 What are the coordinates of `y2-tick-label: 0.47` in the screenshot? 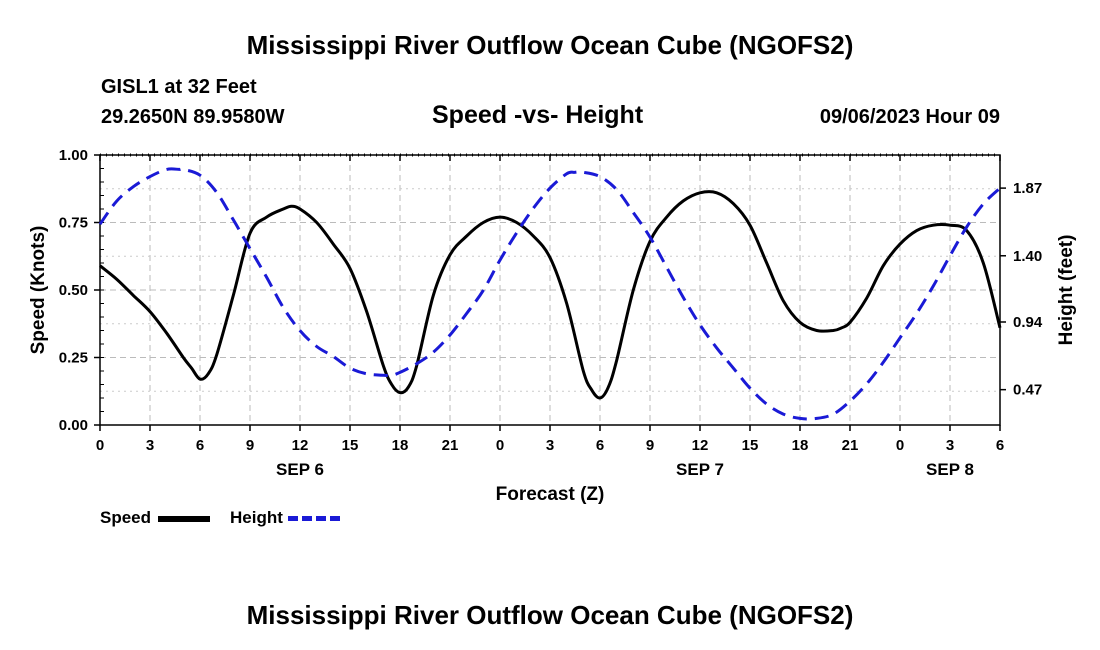 It's located at (1027, 390).